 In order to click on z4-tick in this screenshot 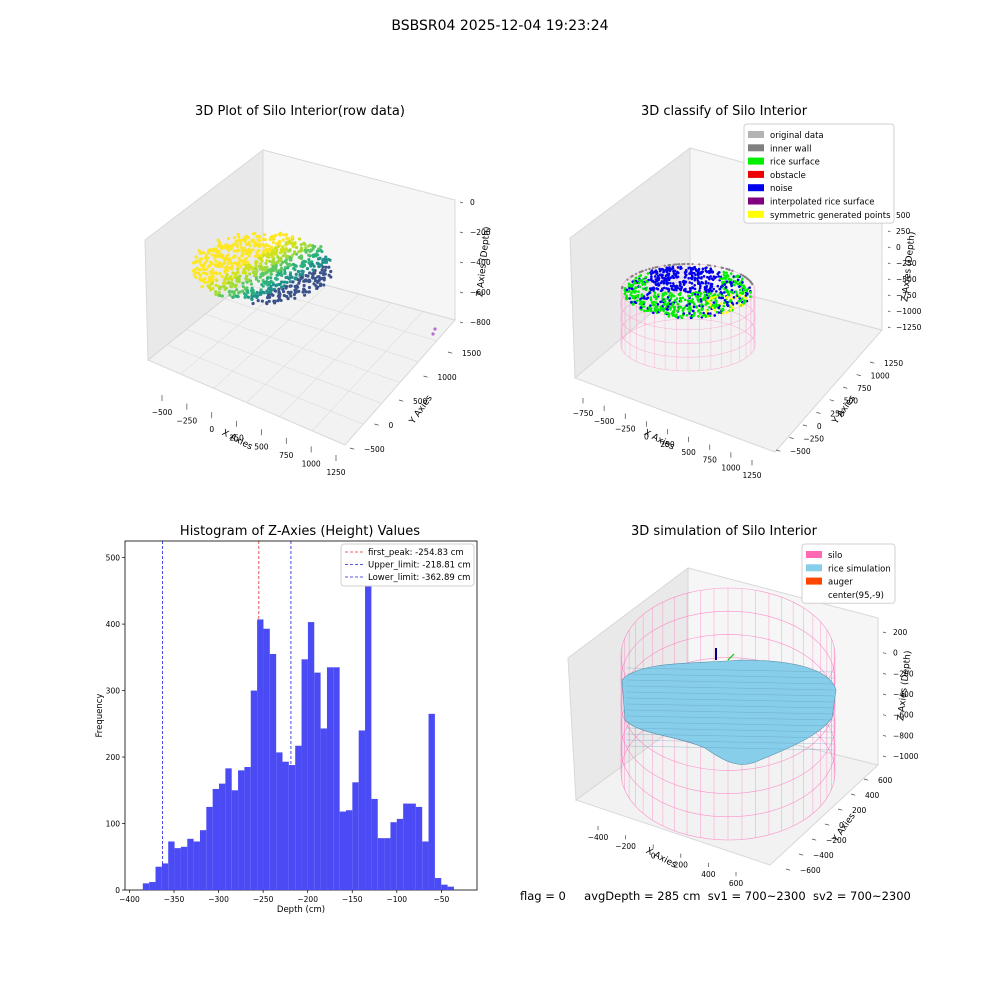, I will do `click(884, 756)`.